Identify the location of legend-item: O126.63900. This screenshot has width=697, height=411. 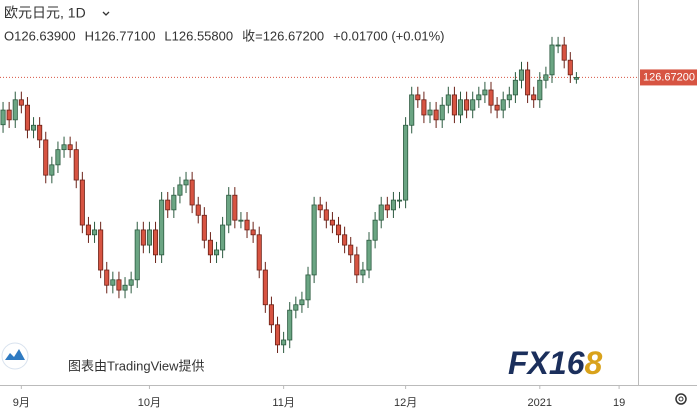
(40, 35).